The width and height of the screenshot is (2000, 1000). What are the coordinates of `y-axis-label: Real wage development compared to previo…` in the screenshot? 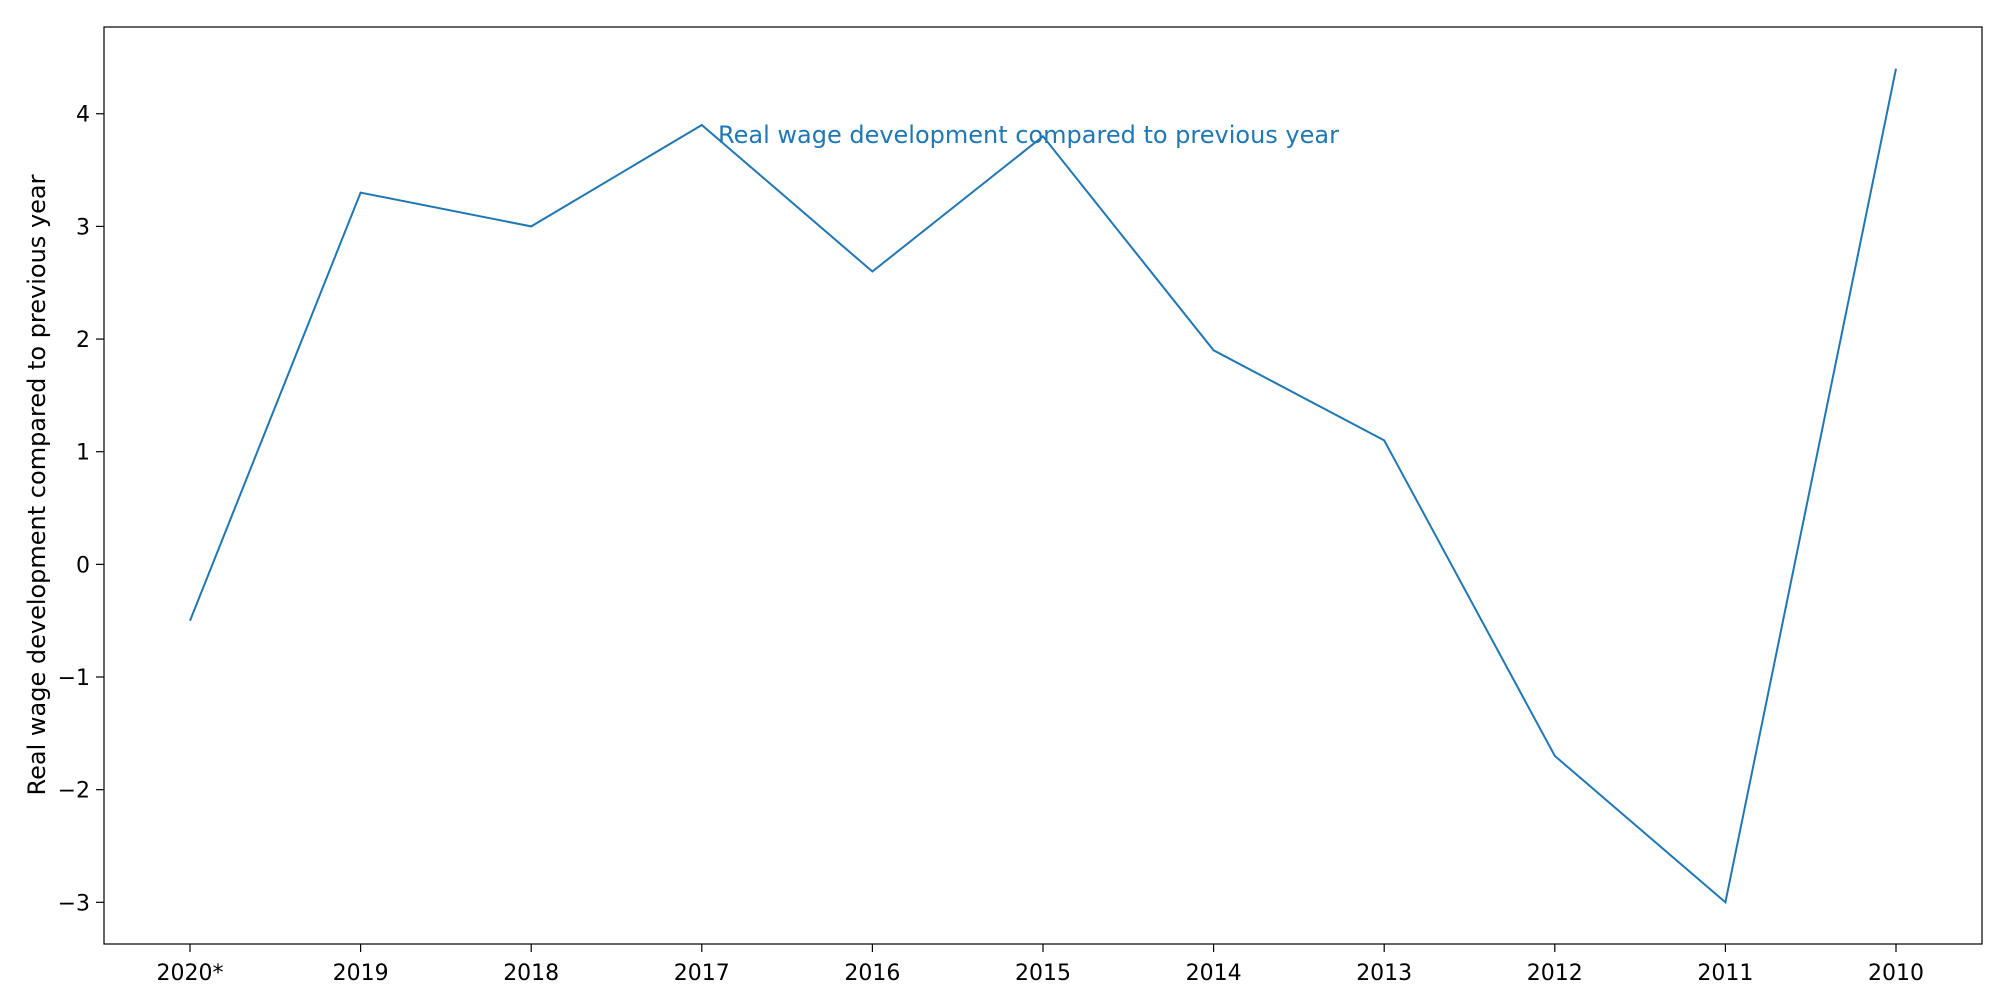 It's located at (37, 484).